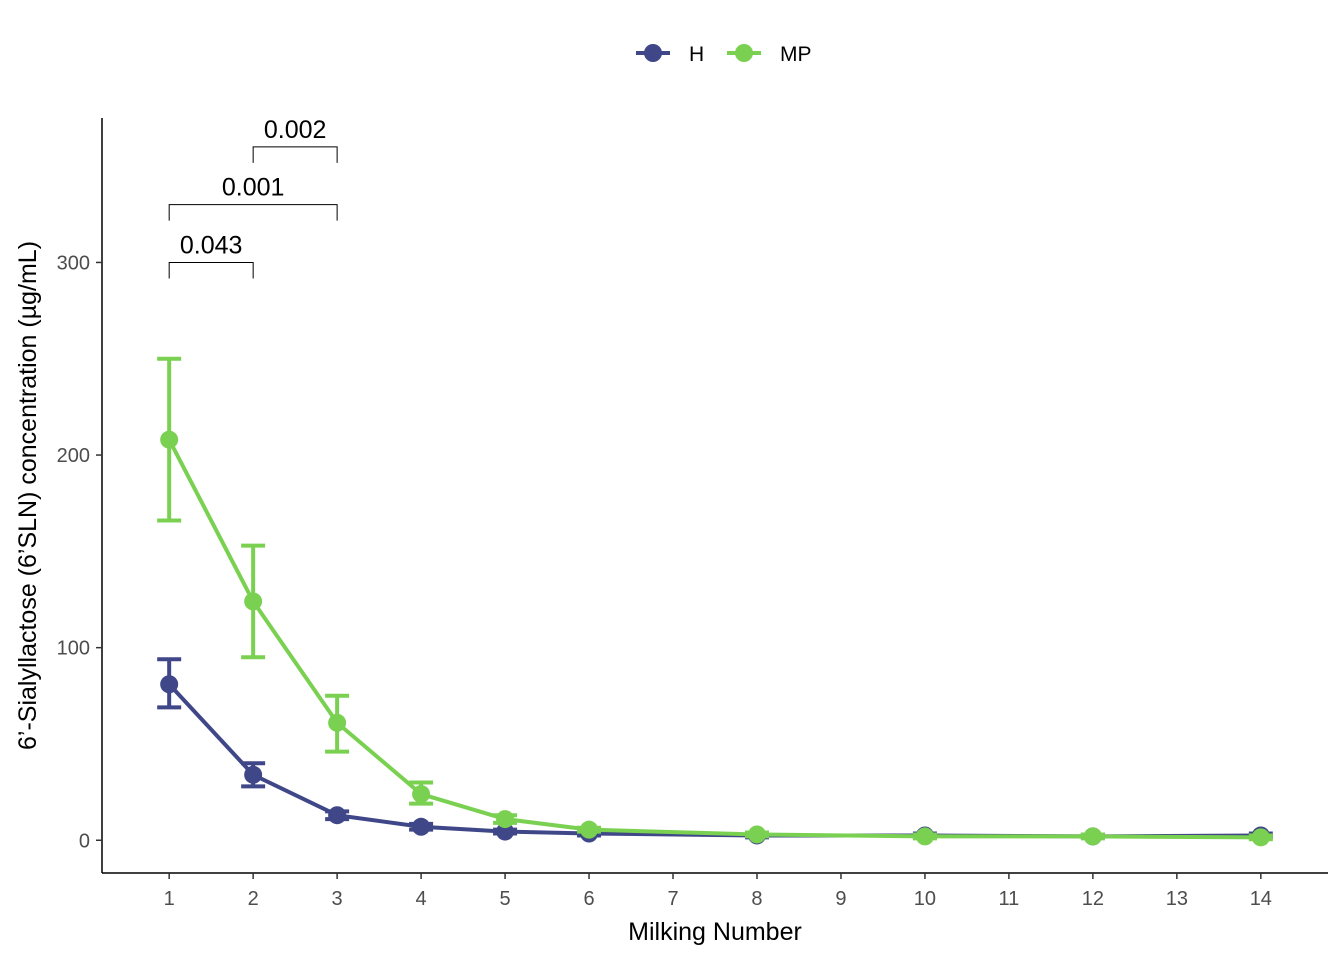  I want to click on p-value-label: 0.043, so click(211, 245).